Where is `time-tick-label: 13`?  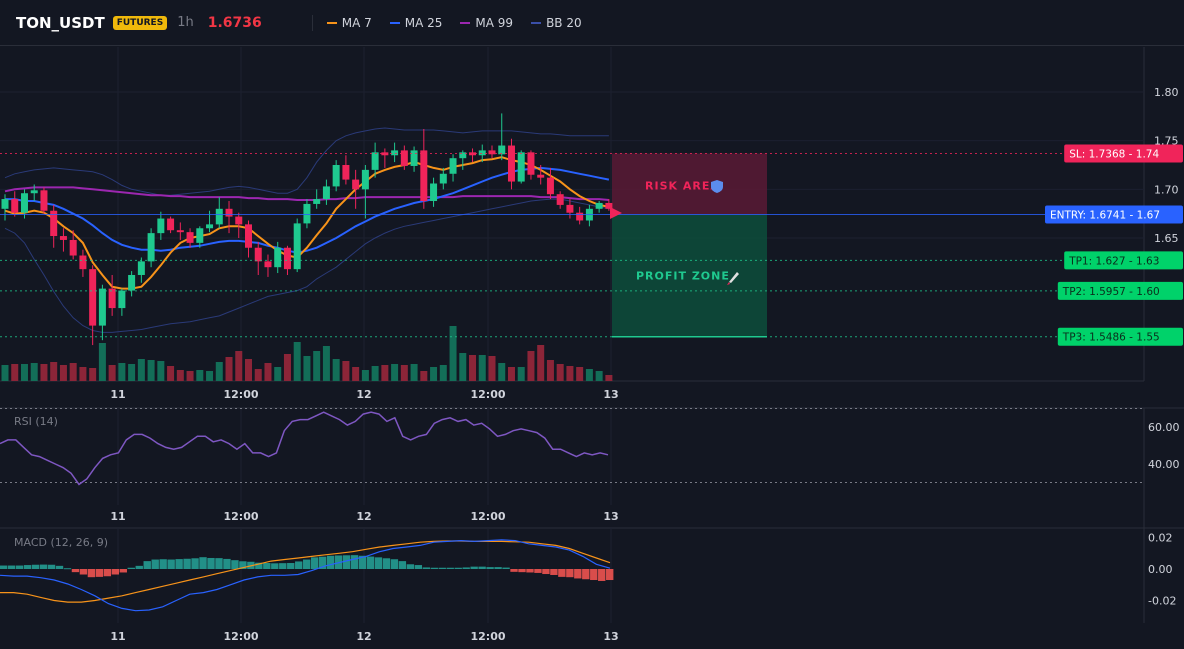
time-tick-label: 13 is located at coordinates (610, 636).